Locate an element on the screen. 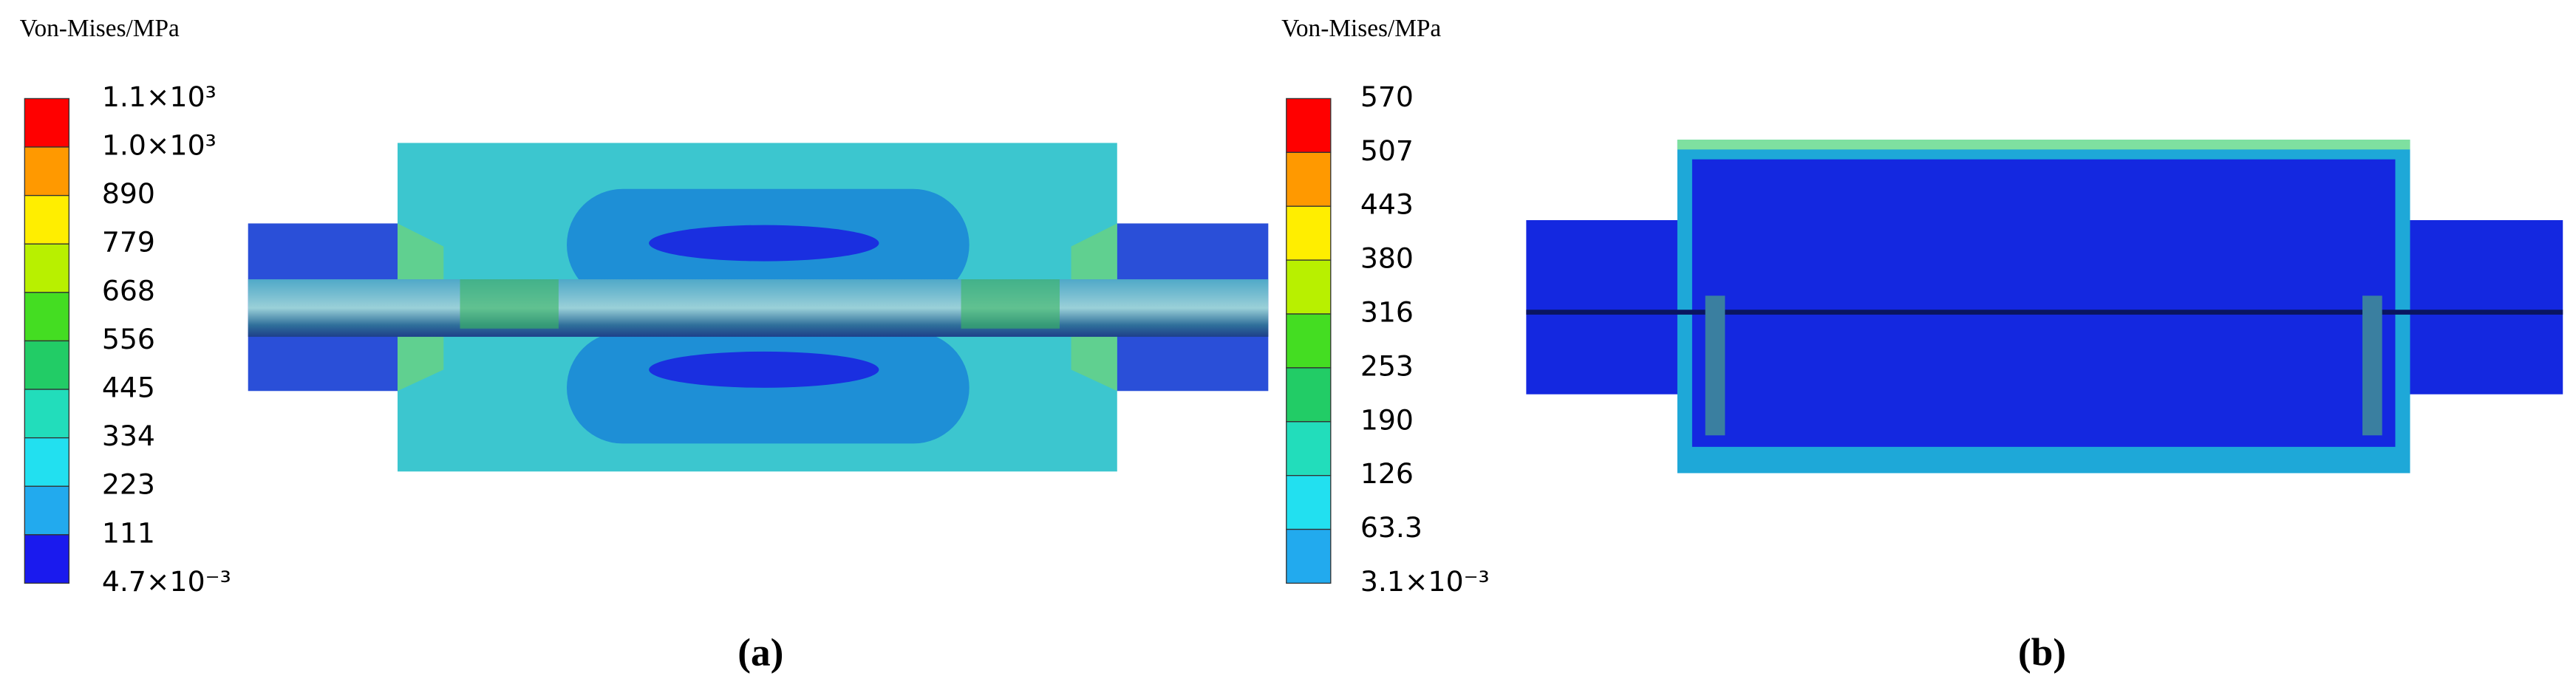  legend-label: 1.0×10³ is located at coordinates (159, 145).